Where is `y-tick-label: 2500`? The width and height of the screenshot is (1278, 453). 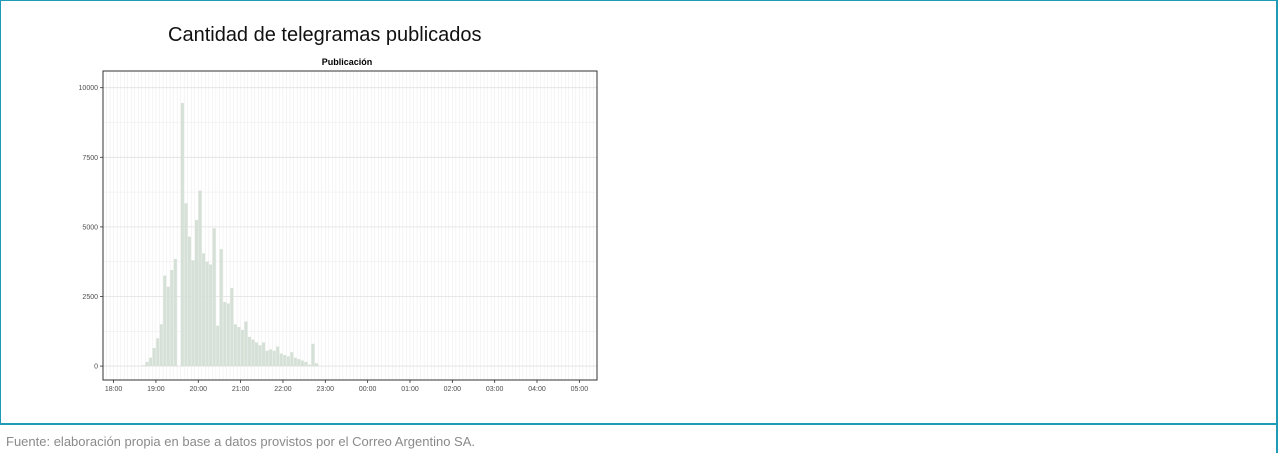
y-tick-label: 2500 is located at coordinates (90, 297).